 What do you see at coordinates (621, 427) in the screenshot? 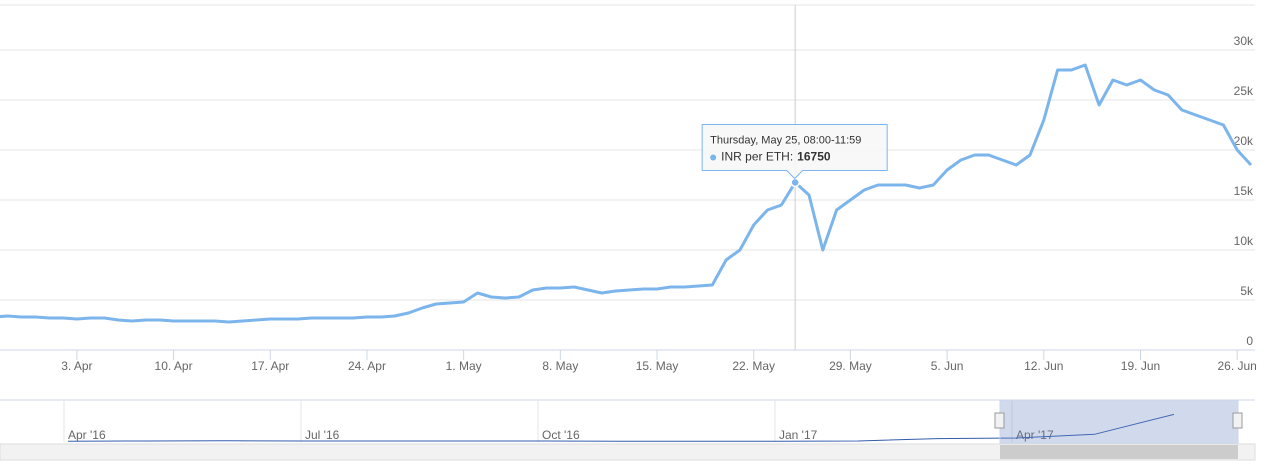
I see `navigator-line` at bounding box center [621, 427].